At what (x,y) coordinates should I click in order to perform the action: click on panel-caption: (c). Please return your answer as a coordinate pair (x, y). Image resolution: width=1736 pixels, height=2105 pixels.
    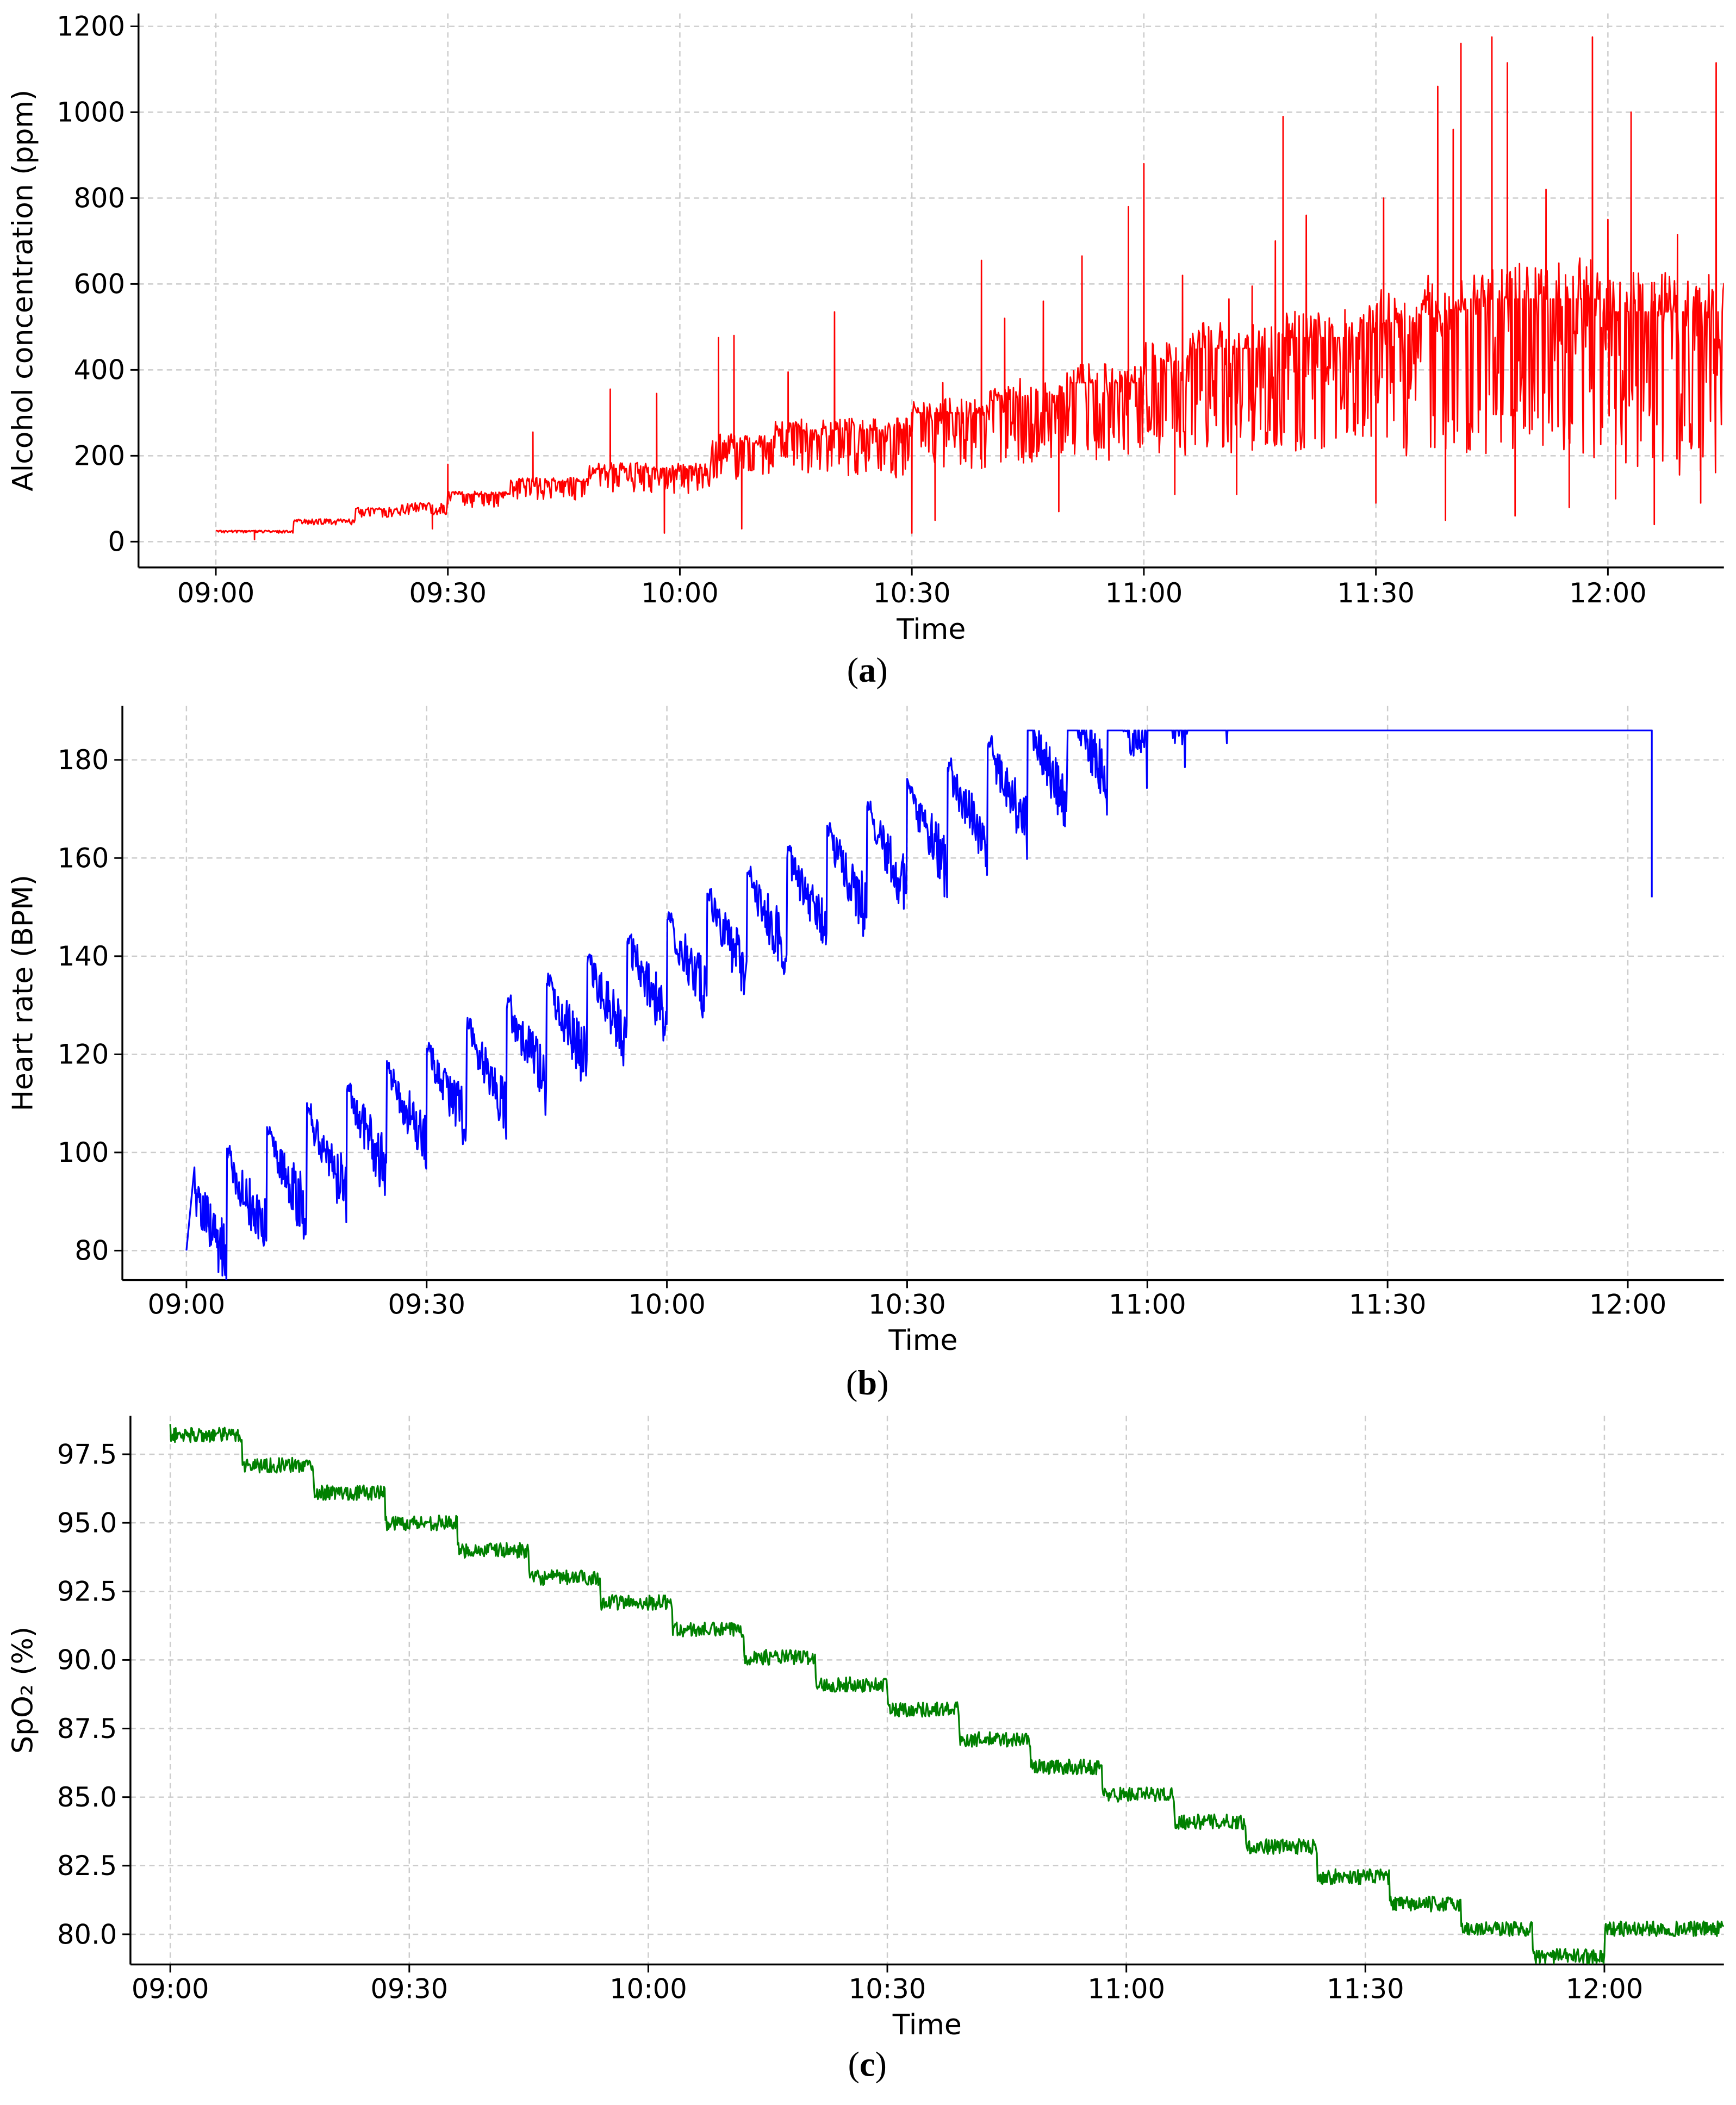
    Looking at the image, I should click on (867, 2064).